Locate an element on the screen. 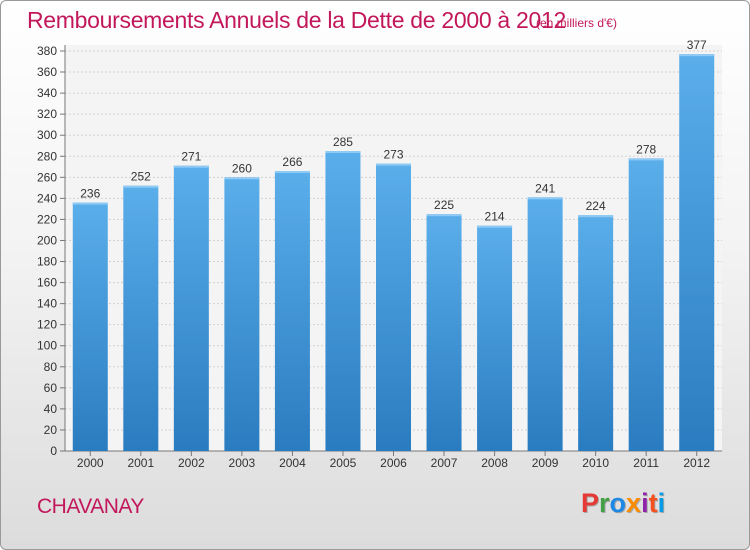  x-tick-label: 2004 is located at coordinates (292, 463).